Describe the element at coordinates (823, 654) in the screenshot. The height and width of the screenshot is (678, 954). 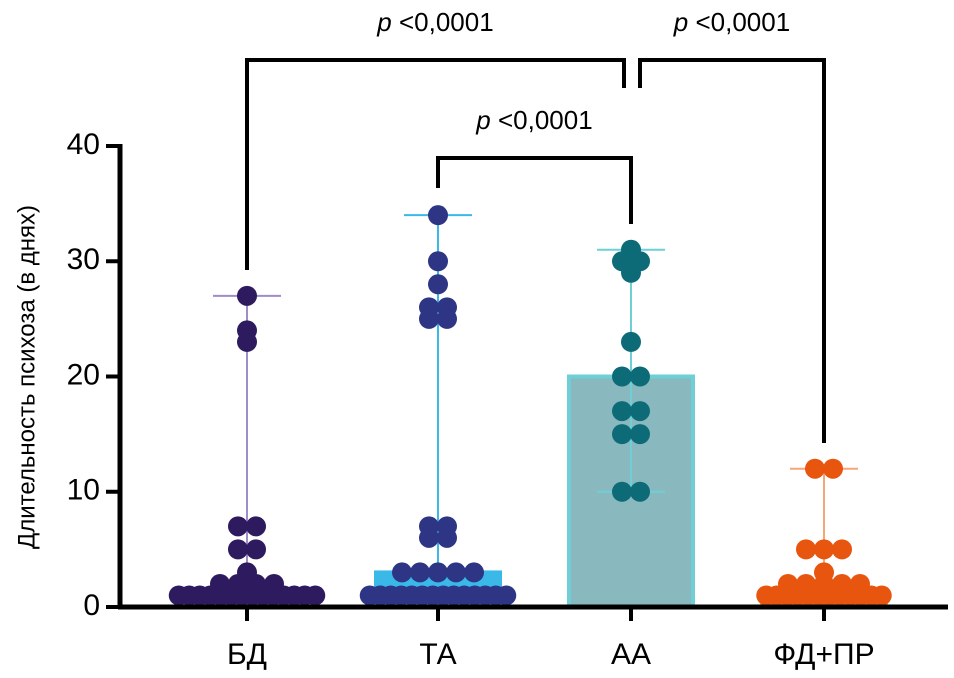
I see `x-tick-label: ФД+ПР` at that location.